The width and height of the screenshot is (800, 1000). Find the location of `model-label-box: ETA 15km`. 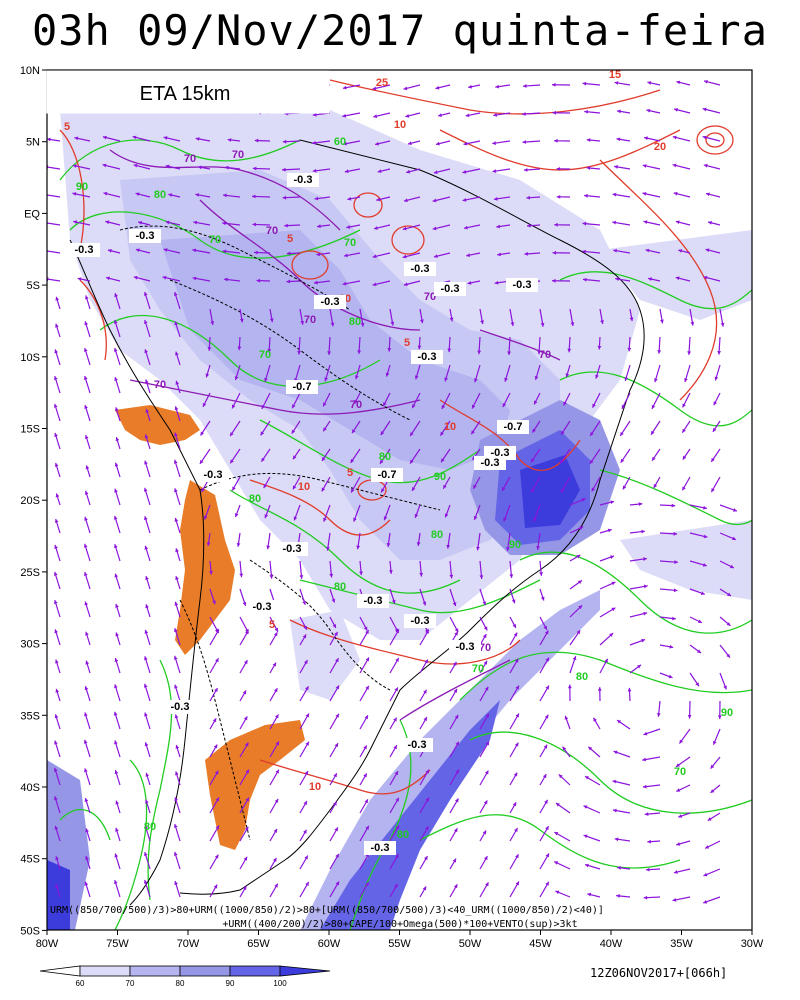

model-label-box: ETA 15km is located at coordinates (188, 92).